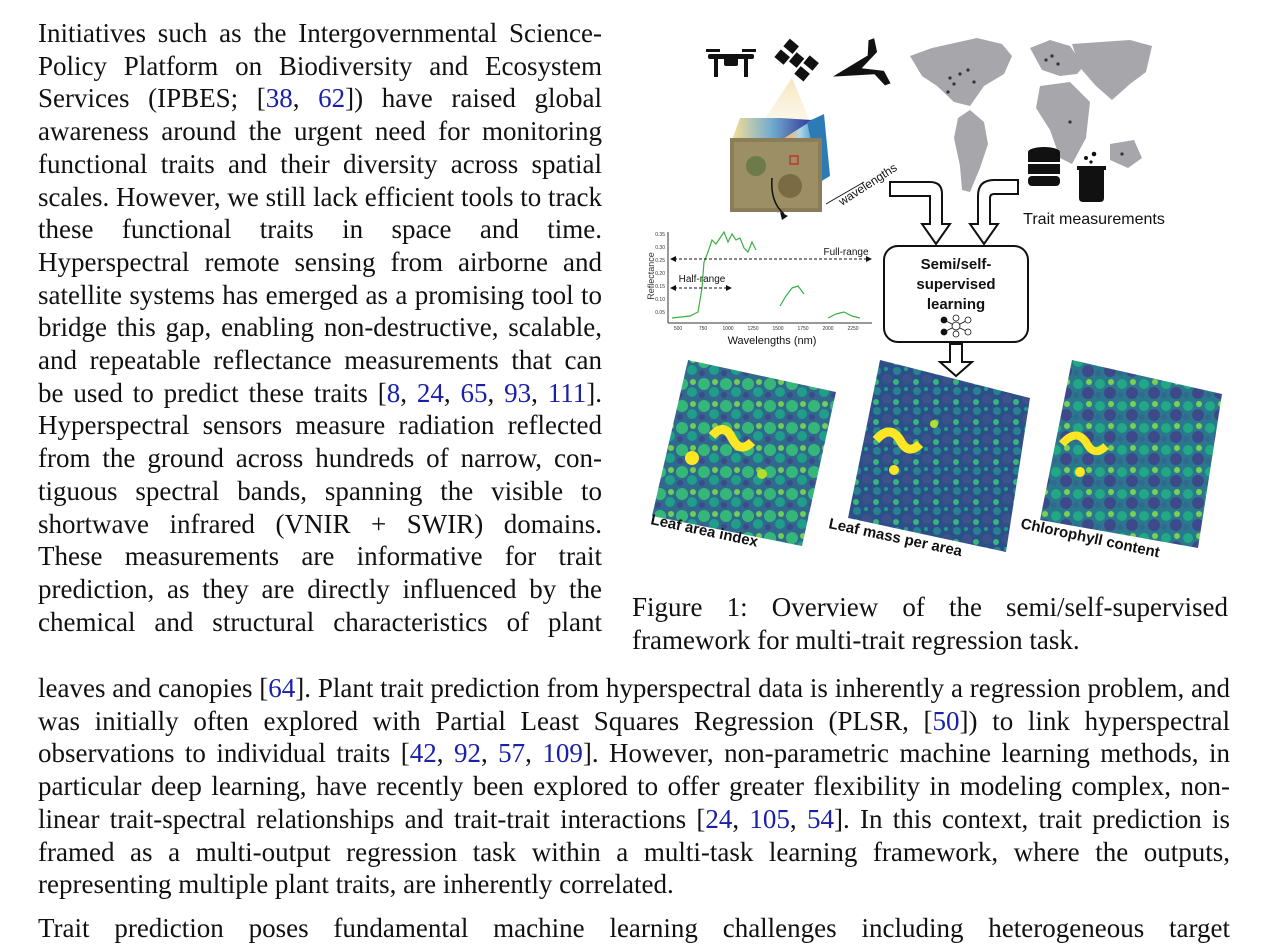  I want to click on half-range-label: Half-range, so click(702, 279).